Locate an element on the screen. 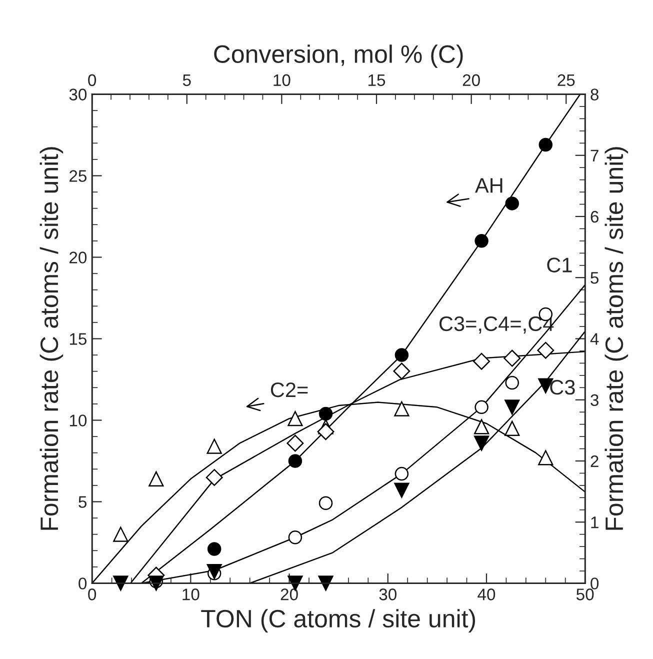  y2-tick-label: 5 is located at coordinates (594, 278).